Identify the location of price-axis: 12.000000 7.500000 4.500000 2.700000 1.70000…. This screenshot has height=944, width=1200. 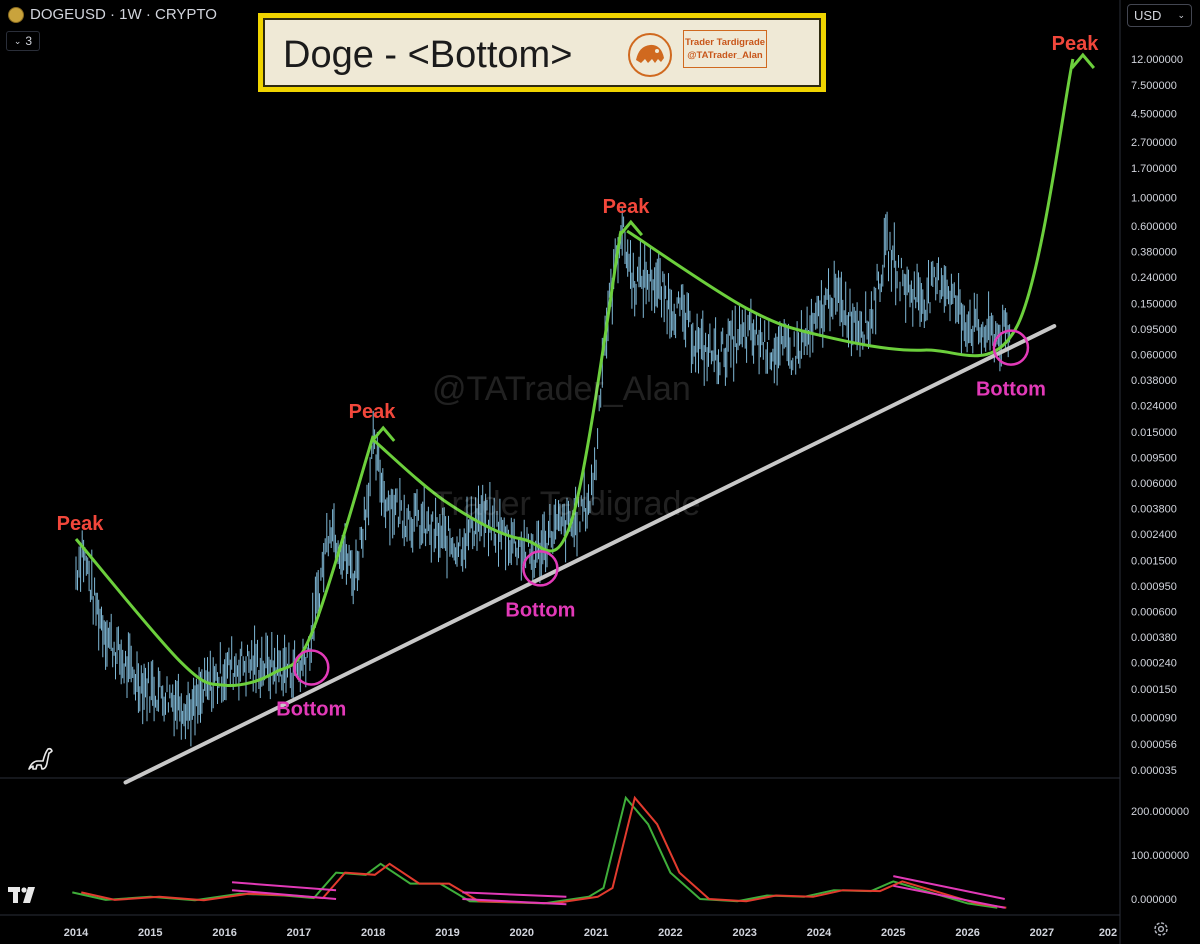
(1157, 415).